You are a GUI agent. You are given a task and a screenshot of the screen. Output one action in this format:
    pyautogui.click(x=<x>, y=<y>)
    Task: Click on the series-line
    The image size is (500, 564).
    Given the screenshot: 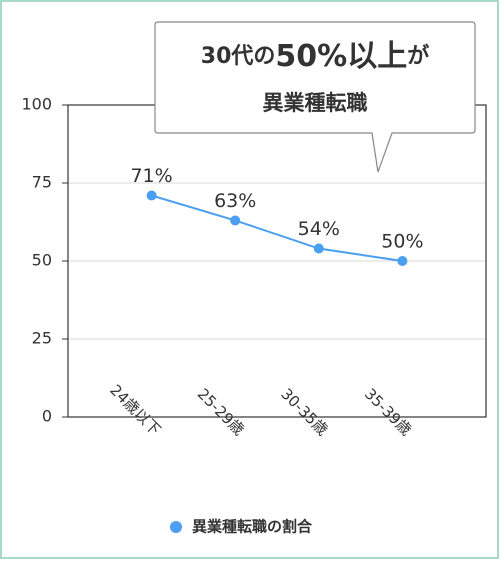 What is the action you would take?
    pyautogui.click(x=277, y=228)
    